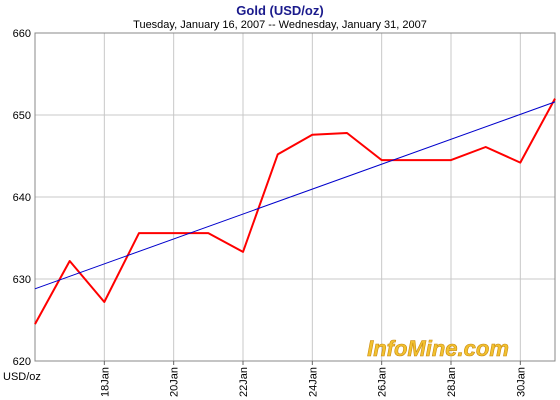 The width and height of the screenshot is (560, 400). Describe the element at coordinates (22, 377) in the screenshot. I see `y-axis-unit-label: USD/oz` at that location.